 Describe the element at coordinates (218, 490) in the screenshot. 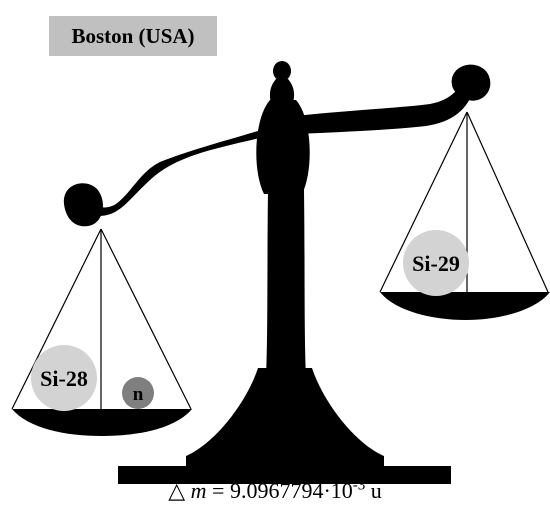

I see `equals-sign: =` at that location.